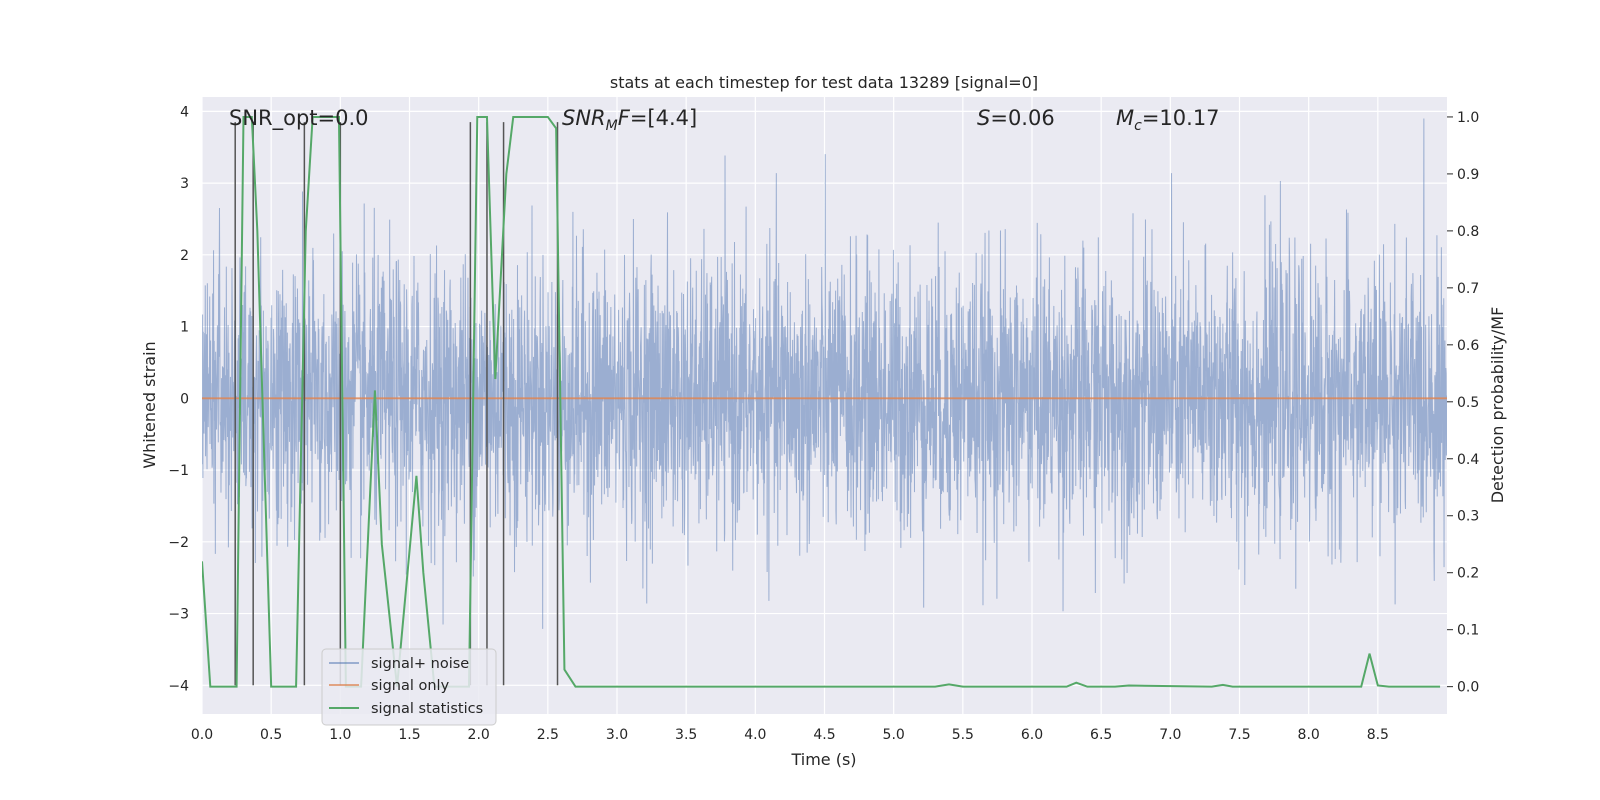 This screenshot has height=800, width=1600. What do you see at coordinates (149, 404) in the screenshot?
I see `y-axis-label-left: Whitened strain` at bounding box center [149, 404].